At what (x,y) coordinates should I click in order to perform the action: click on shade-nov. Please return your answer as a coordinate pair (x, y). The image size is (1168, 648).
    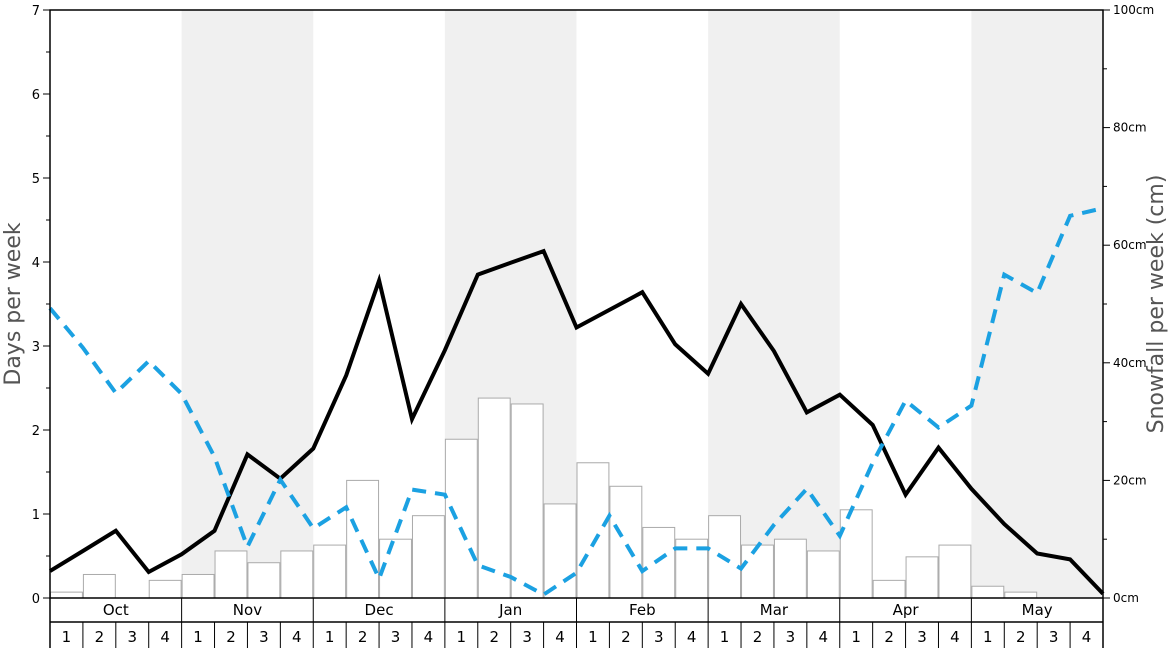
    Looking at the image, I should click on (247, 304).